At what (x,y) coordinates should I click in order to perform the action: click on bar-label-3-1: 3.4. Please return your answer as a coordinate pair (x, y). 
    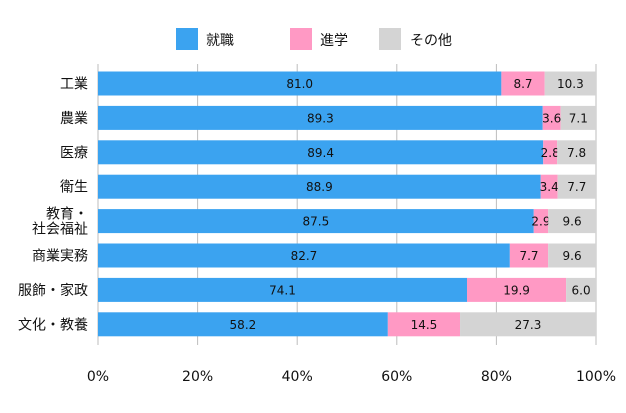
    Looking at the image, I should click on (549, 187).